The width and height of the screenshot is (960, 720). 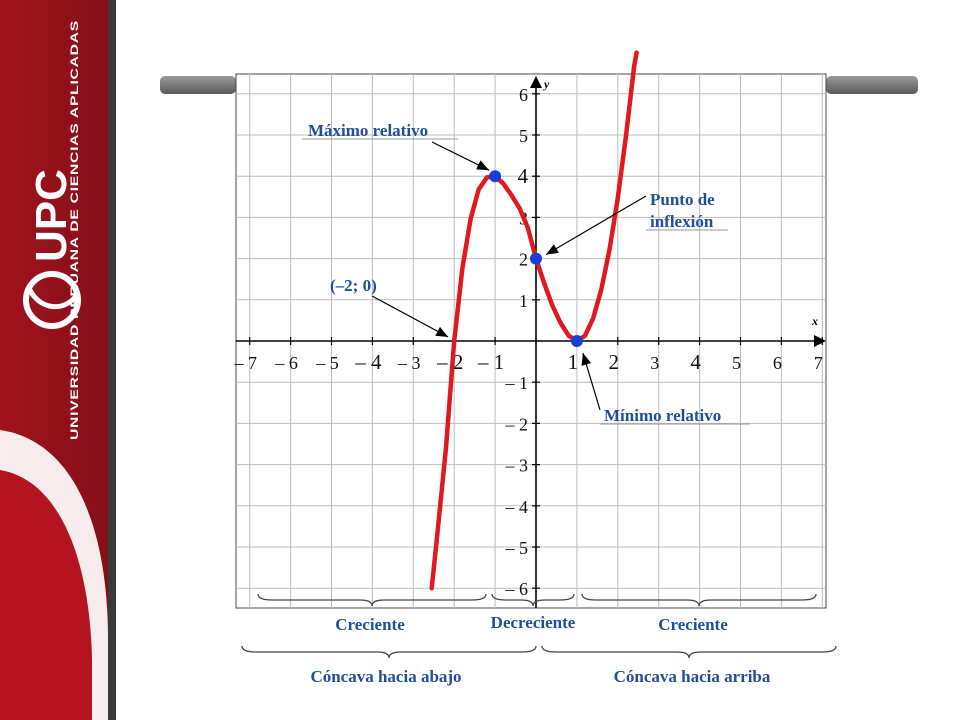 What do you see at coordinates (112, 360) in the screenshot?
I see `sidebar-edge` at bounding box center [112, 360].